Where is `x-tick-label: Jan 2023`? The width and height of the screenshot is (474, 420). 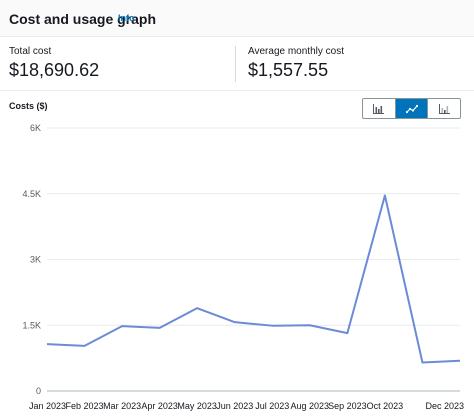 x-tick-label: Jan 2023 is located at coordinates (47, 406).